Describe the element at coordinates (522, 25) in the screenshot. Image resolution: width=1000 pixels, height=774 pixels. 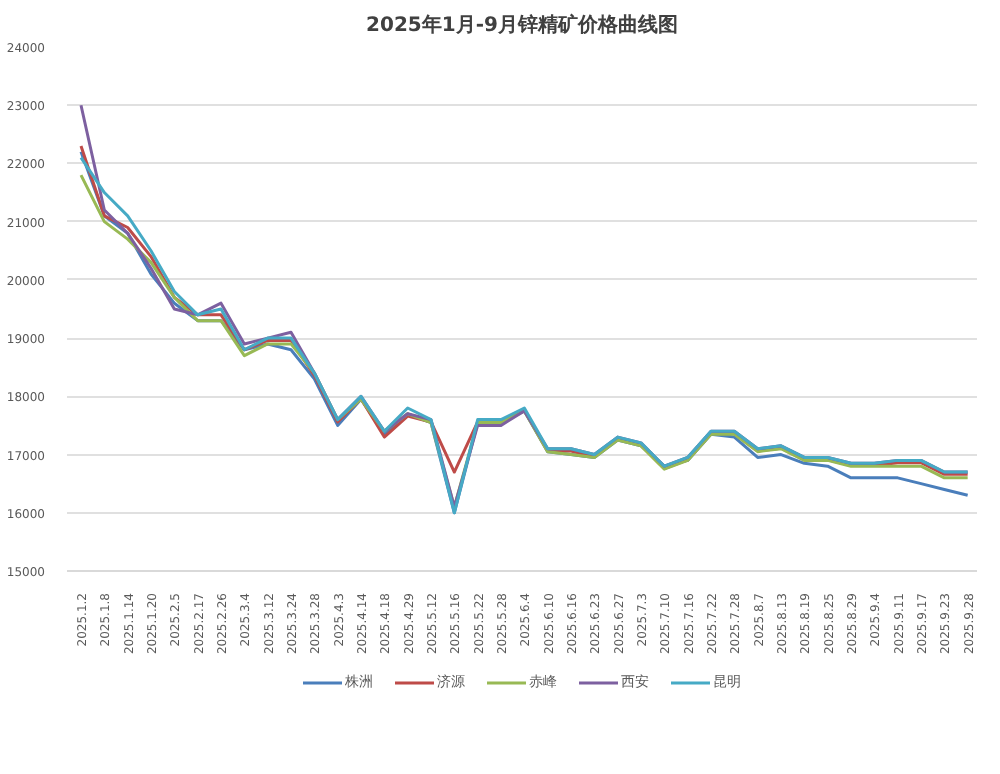
I see `chart-title: 2025年1月-9月锌精矿价格曲线图` at that location.